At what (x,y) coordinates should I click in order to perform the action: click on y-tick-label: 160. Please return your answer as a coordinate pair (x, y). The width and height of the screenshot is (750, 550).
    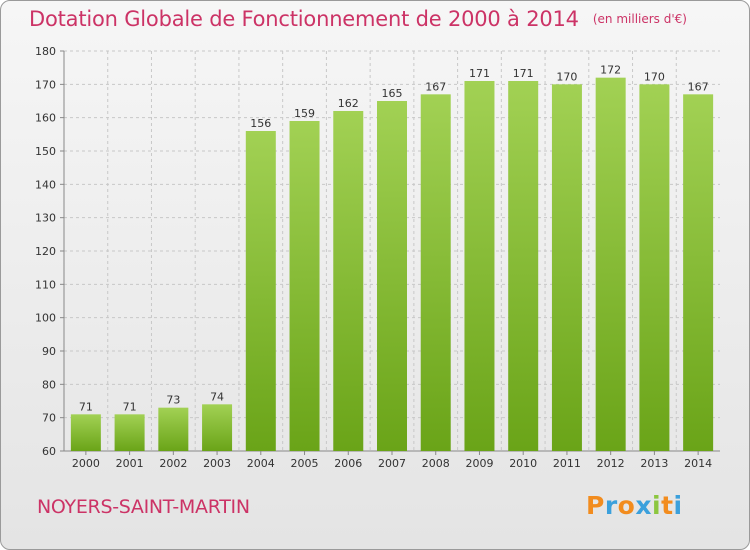
    Looking at the image, I should click on (45, 118).